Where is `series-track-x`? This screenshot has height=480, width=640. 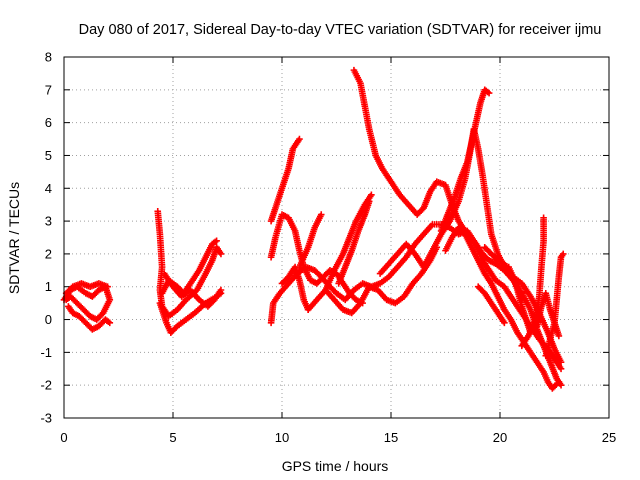 series-track-x is located at coordinates (548, 314).